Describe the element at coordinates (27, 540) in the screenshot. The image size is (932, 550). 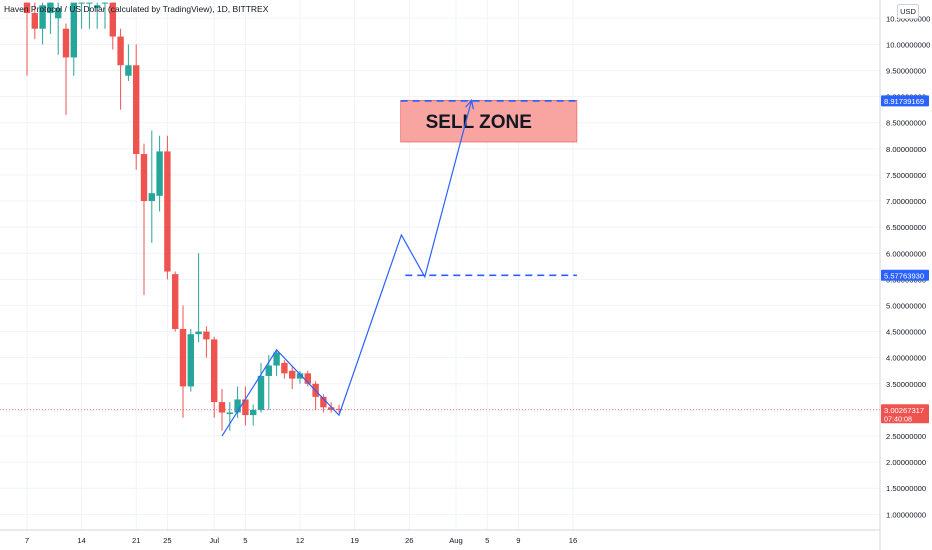
I see `x-axis-tick-label: 7` at that location.